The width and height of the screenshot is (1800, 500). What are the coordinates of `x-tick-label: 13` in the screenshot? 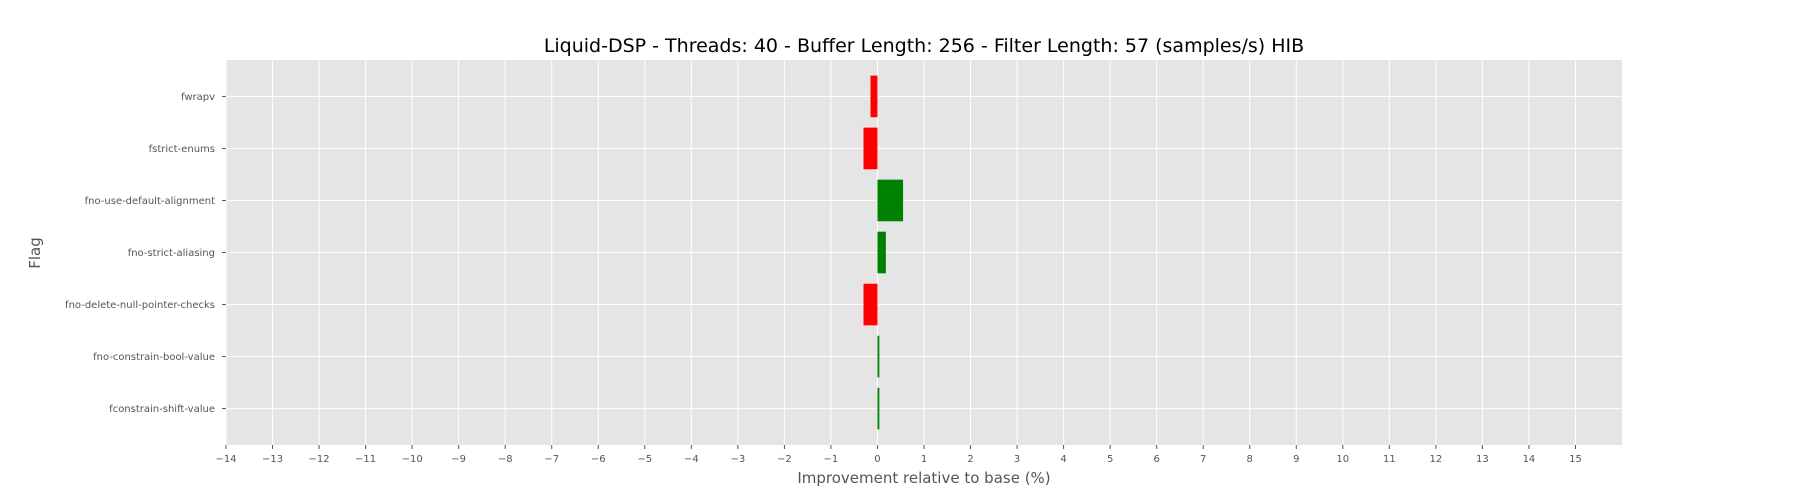 It's located at (1482, 459).